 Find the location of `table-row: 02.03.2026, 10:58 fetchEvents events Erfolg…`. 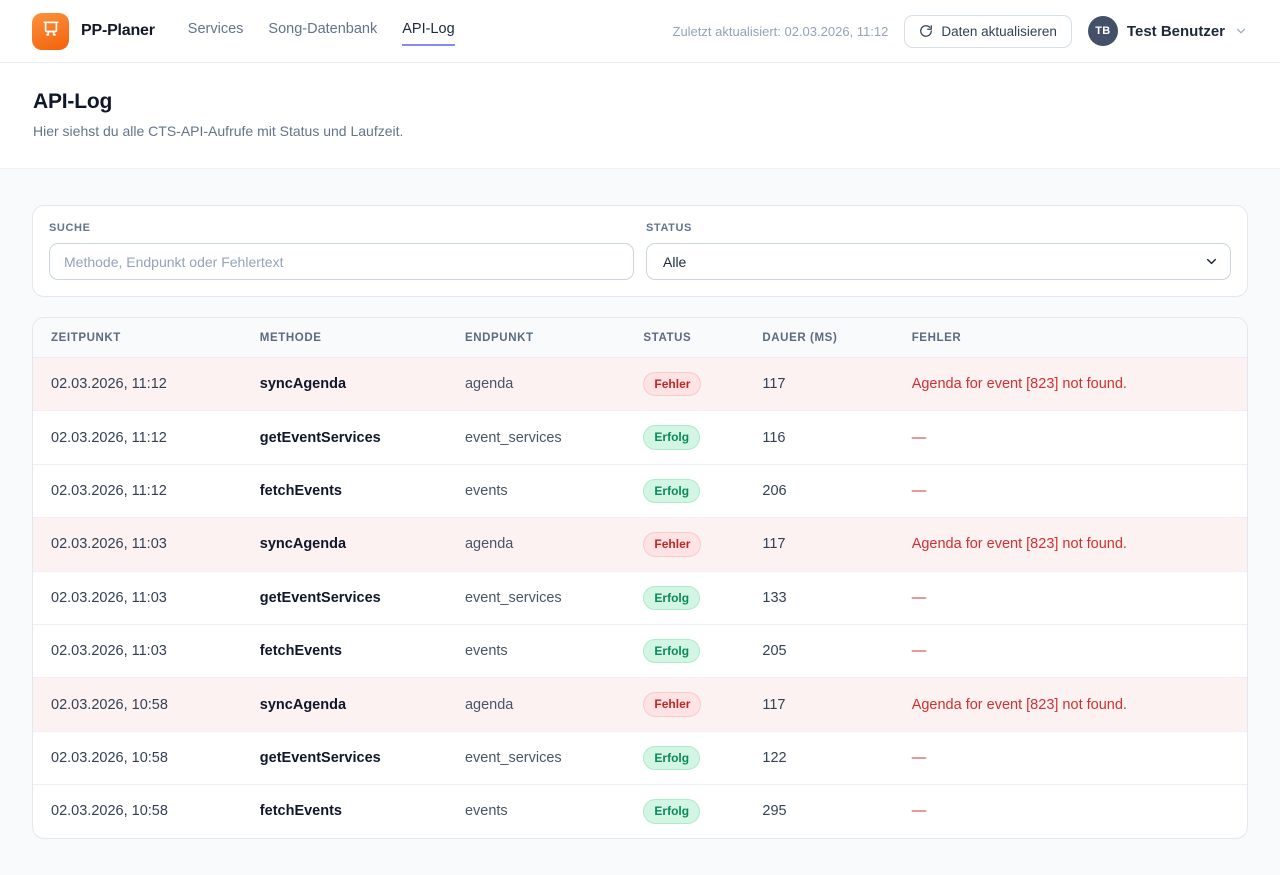

table-row: 02.03.2026, 10:58 fetchEvents events Erfolg… is located at coordinates (640, 811).